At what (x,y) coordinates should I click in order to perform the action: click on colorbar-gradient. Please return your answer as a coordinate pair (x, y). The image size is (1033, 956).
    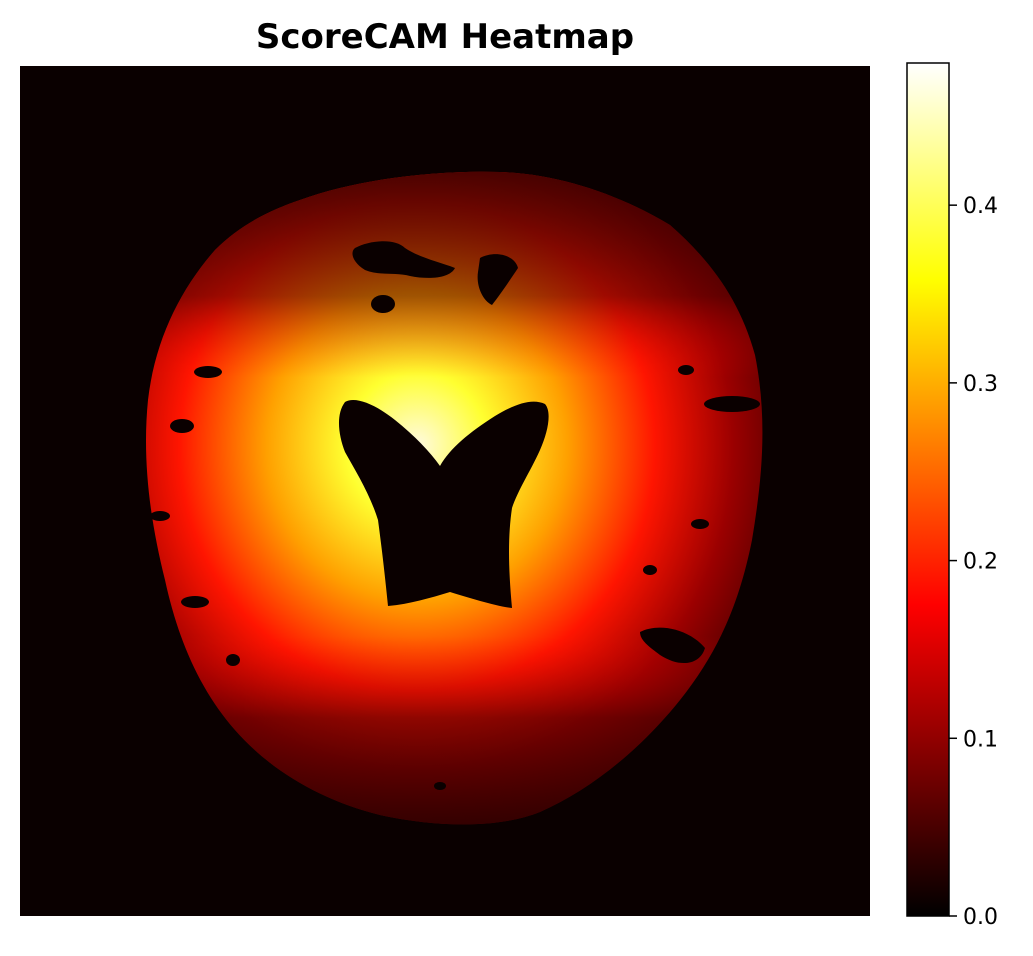
    Looking at the image, I should click on (928, 489).